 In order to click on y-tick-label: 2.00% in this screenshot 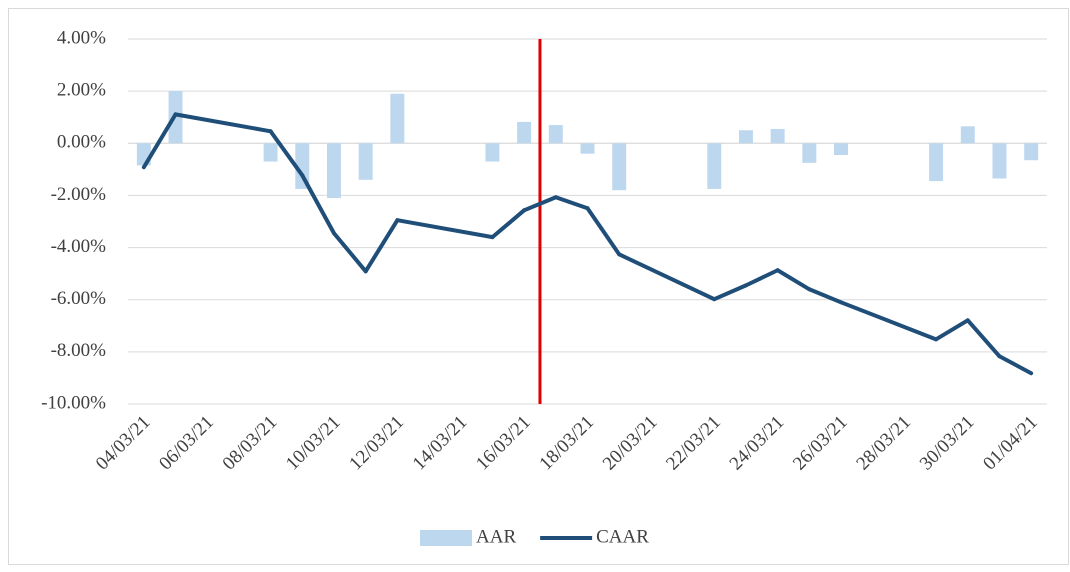, I will do `click(81, 90)`.